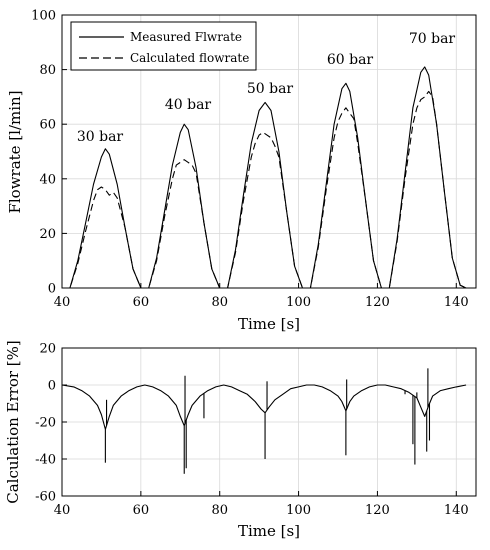 The height and width of the screenshot is (550, 490). Describe the element at coordinates (13, 422) in the screenshot. I see `error-y-axis-label: Calculation Error [%]` at that location.